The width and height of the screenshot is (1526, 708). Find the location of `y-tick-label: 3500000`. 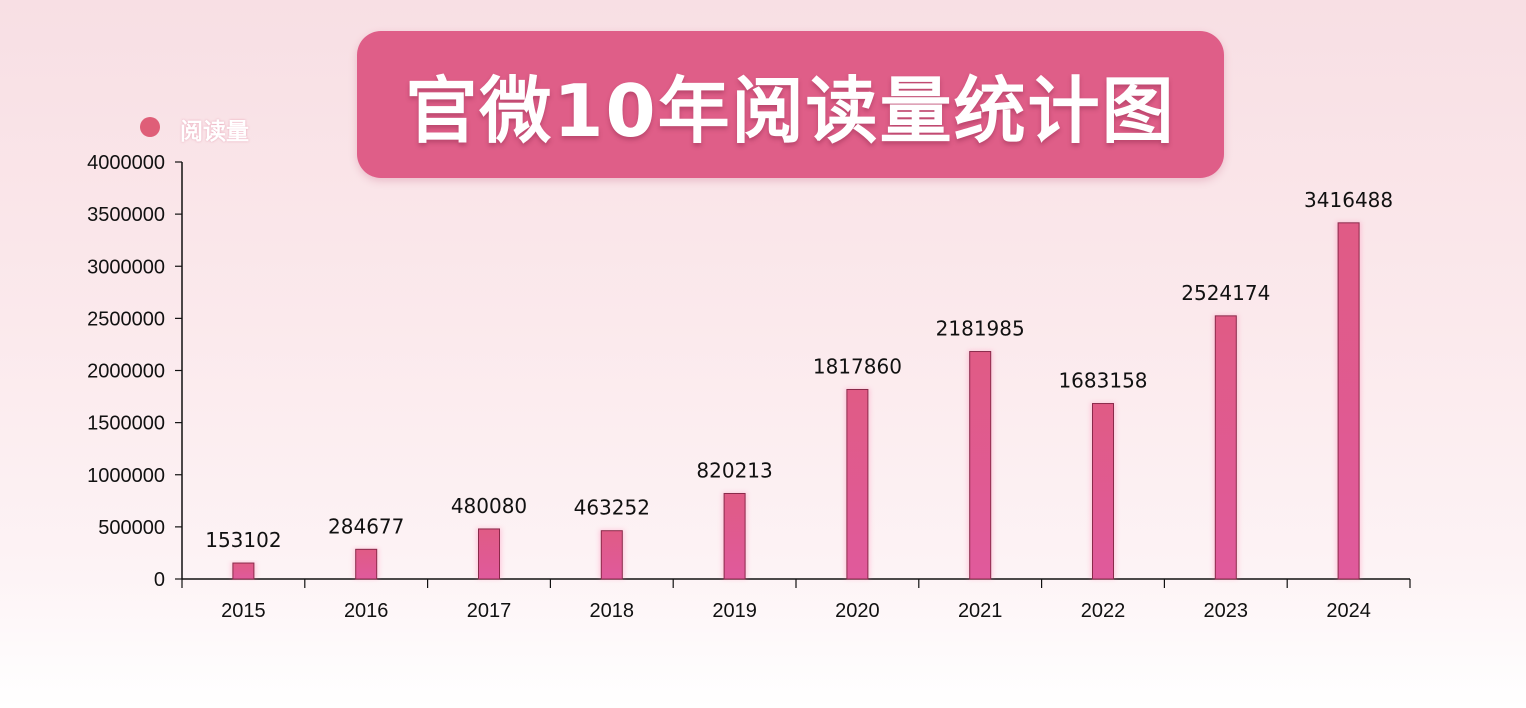

y-tick-label: 3500000 is located at coordinates (126, 215).